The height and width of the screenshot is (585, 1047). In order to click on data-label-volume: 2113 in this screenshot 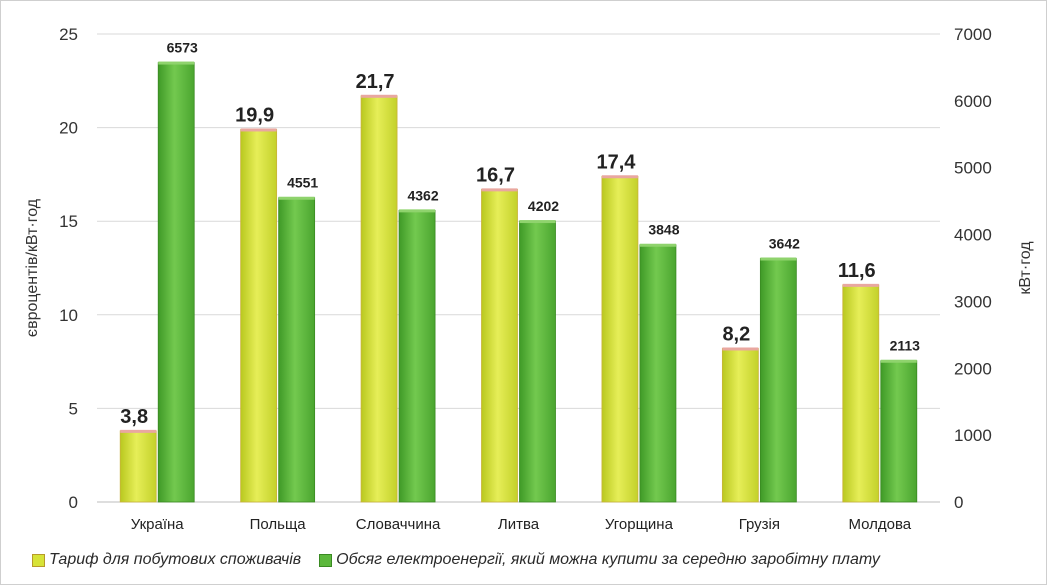, I will do `click(905, 346)`.